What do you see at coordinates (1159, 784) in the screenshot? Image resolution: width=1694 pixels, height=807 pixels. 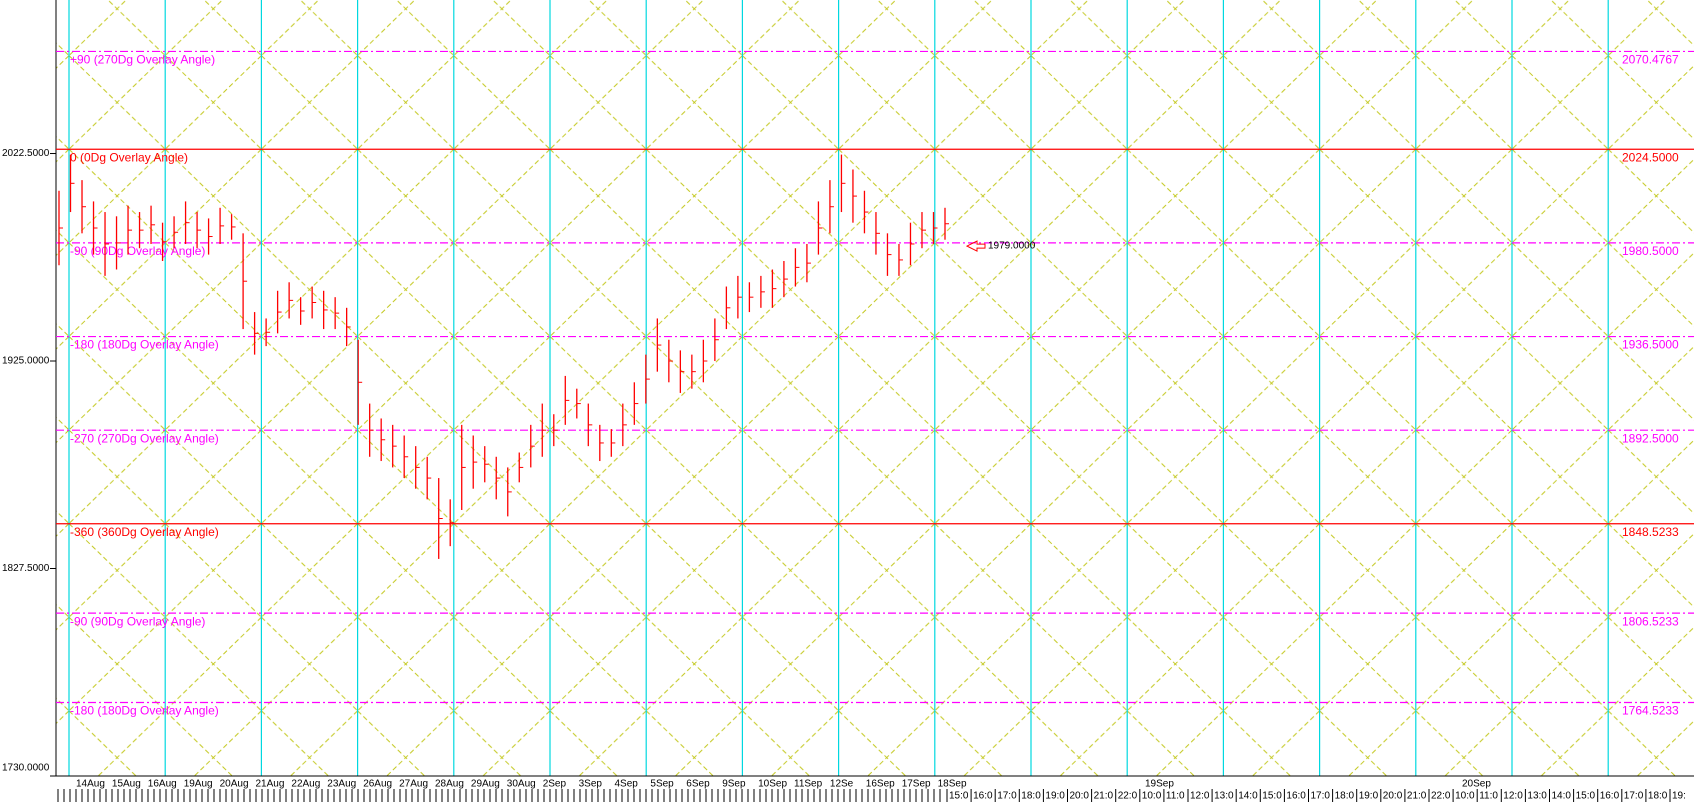 I see `date-label: 19Sep` at bounding box center [1159, 784].